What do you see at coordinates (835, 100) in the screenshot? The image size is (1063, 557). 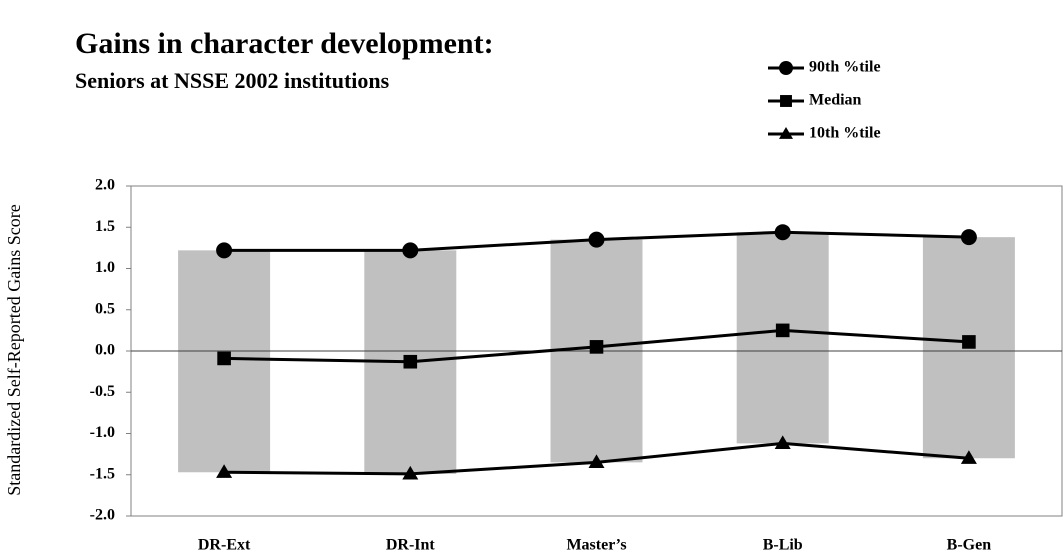 I see `legend-label: Median` at bounding box center [835, 100].